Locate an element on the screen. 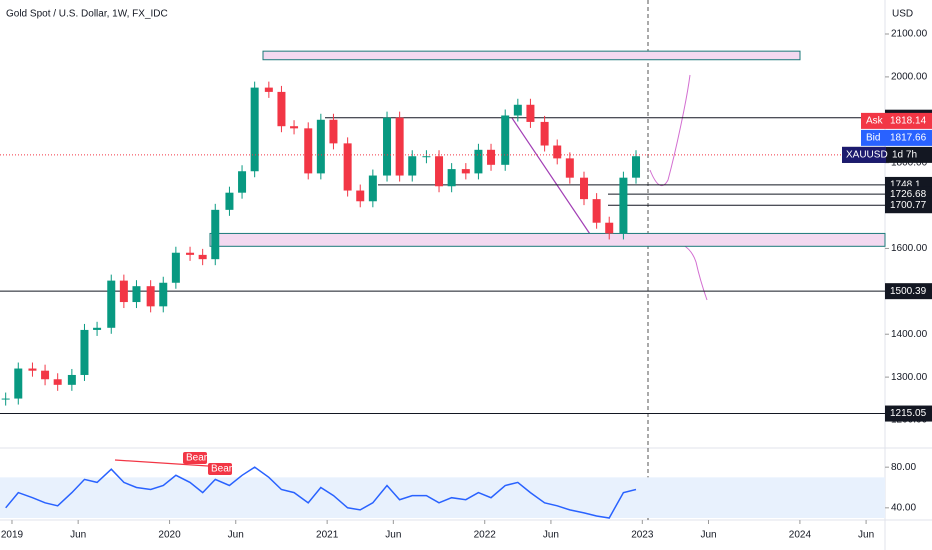 This screenshot has height=550, width=932. x-tick-label: 2023 is located at coordinates (642, 535).